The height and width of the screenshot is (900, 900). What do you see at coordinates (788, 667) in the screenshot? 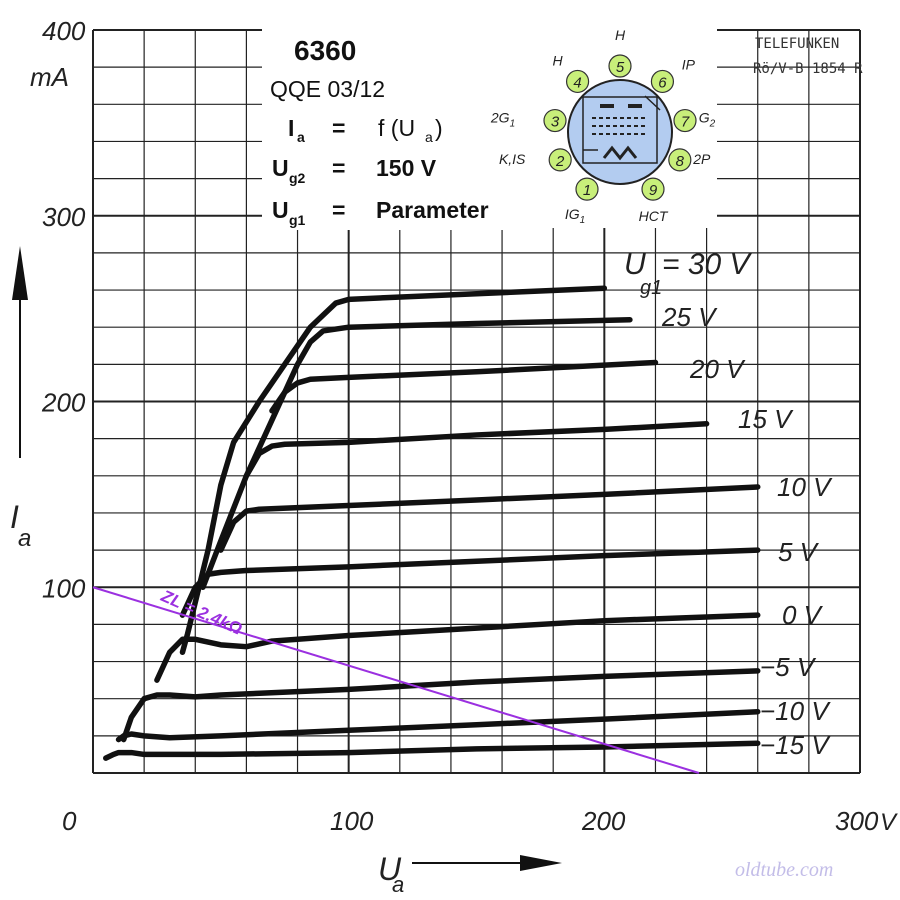
I see `curve-label: −5 V` at bounding box center [788, 667].